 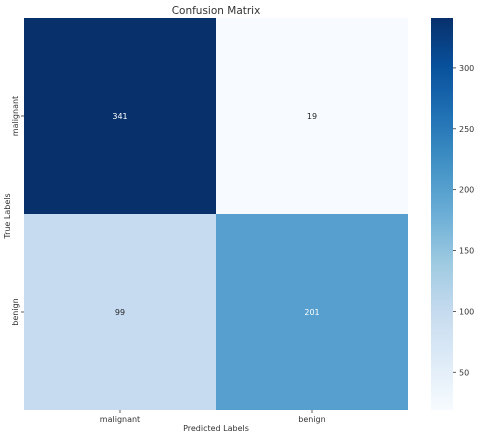 I want to click on colorbar-tick-label: 200, so click(x=466, y=190).